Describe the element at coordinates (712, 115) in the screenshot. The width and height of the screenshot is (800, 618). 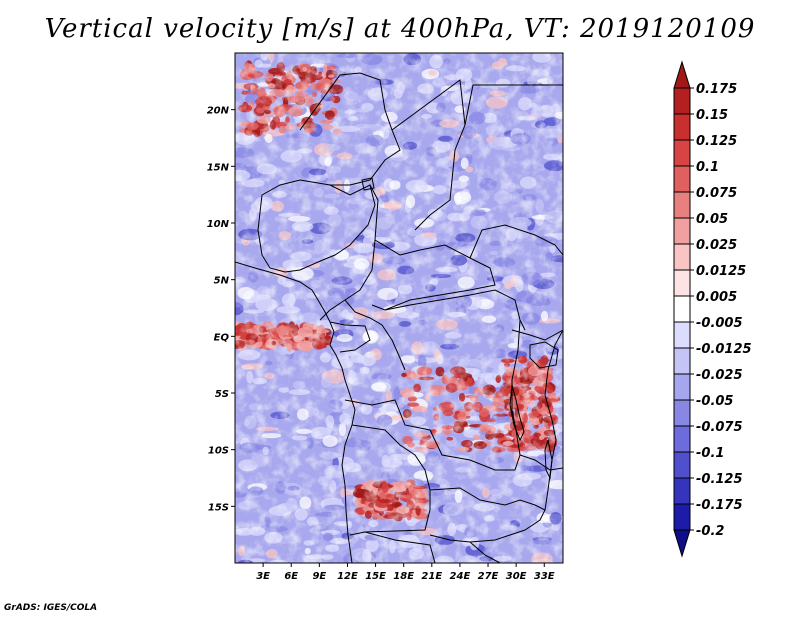
I see `colorbar-label: 0.15` at that location.